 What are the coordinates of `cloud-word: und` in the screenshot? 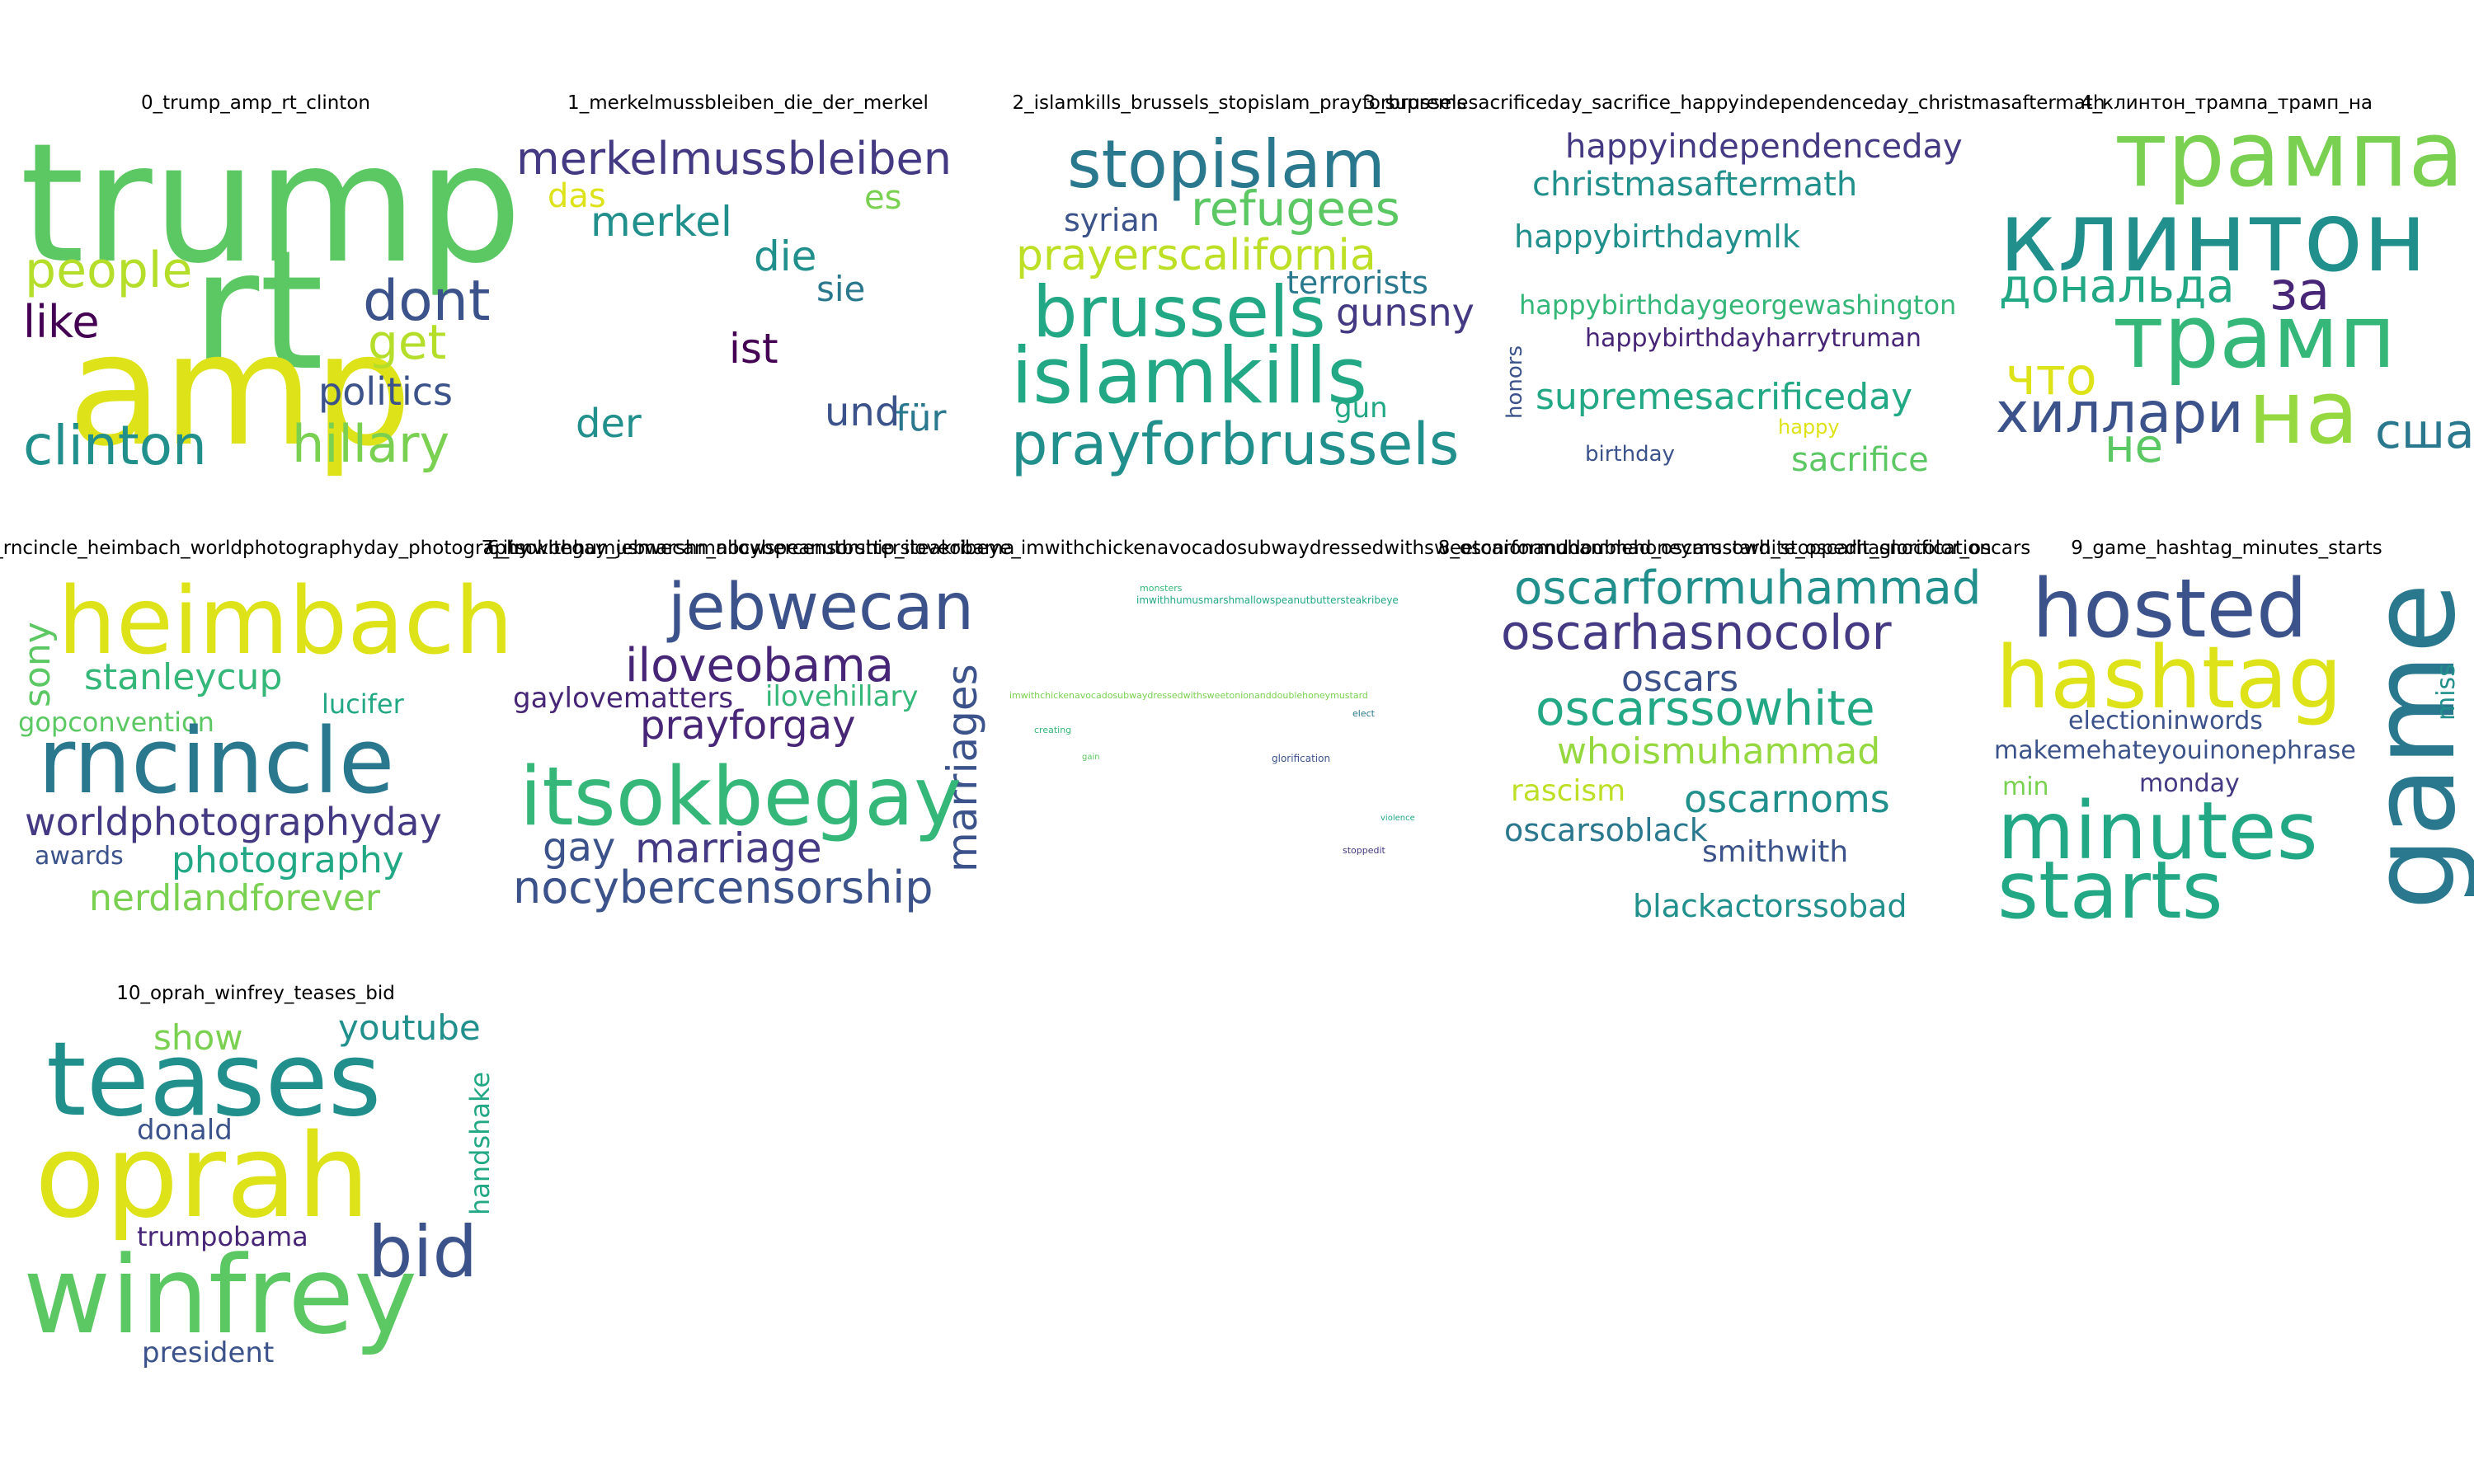 It's located at (863, 412).